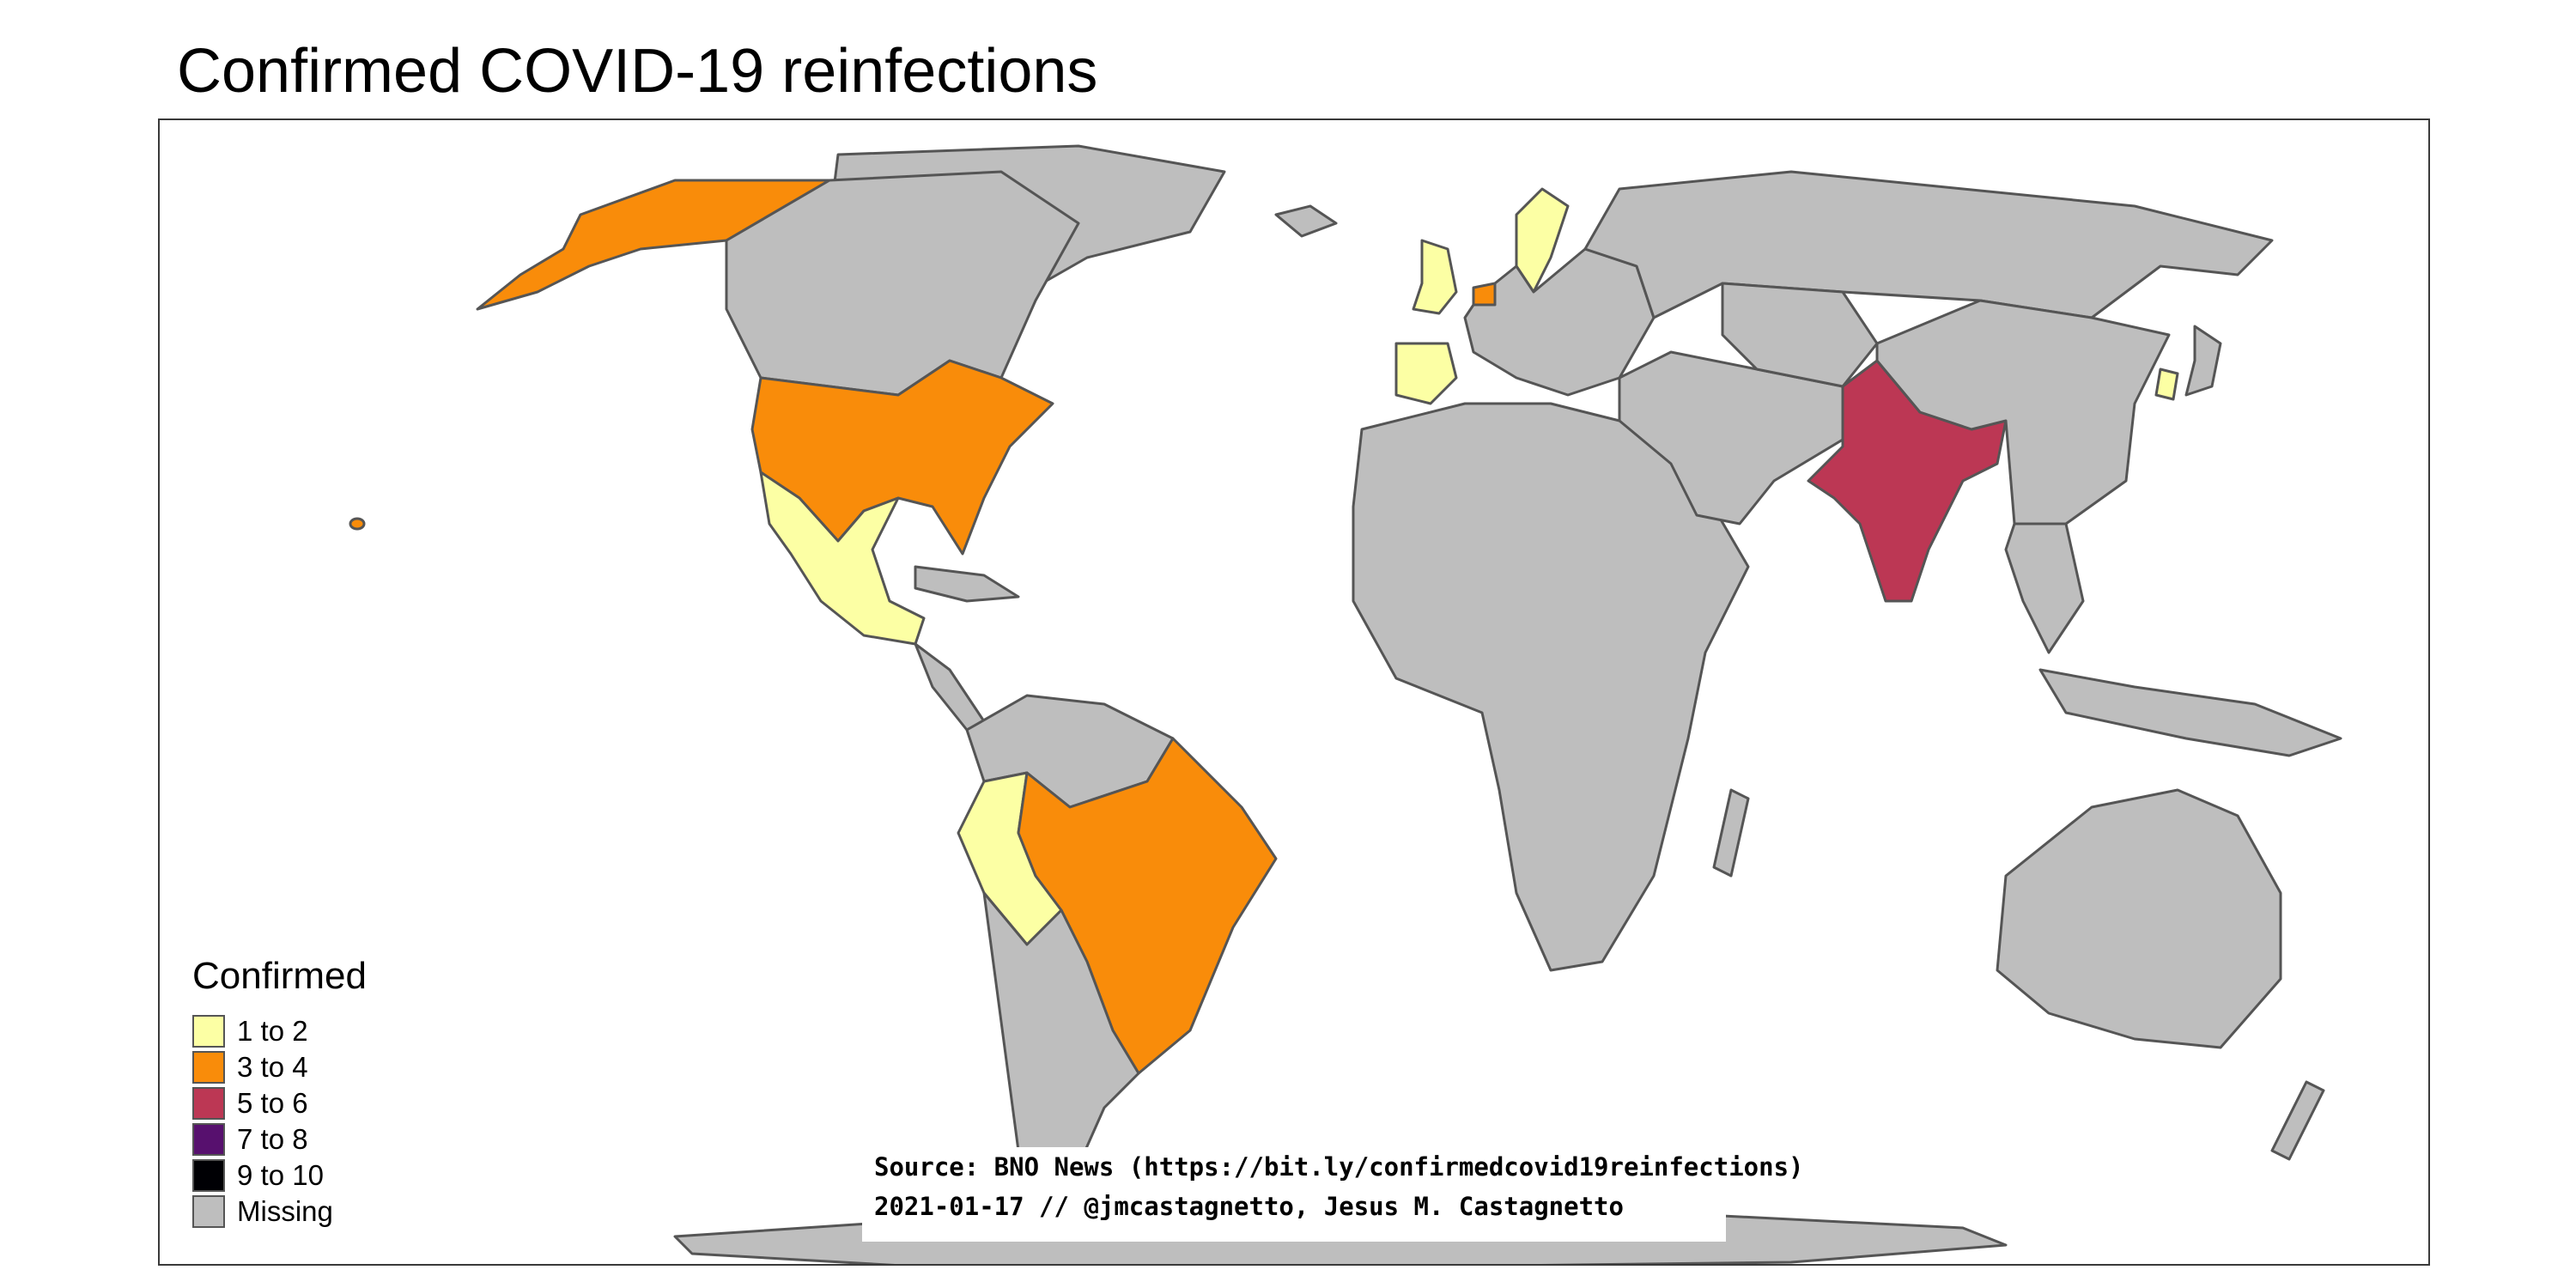 Image resolution: width=2576 pixels, height=1288 pixels. What do you see at coordinates (1306, 221) in the screenshot?
I see `region-iceland` at bounding box center [1306, 221].